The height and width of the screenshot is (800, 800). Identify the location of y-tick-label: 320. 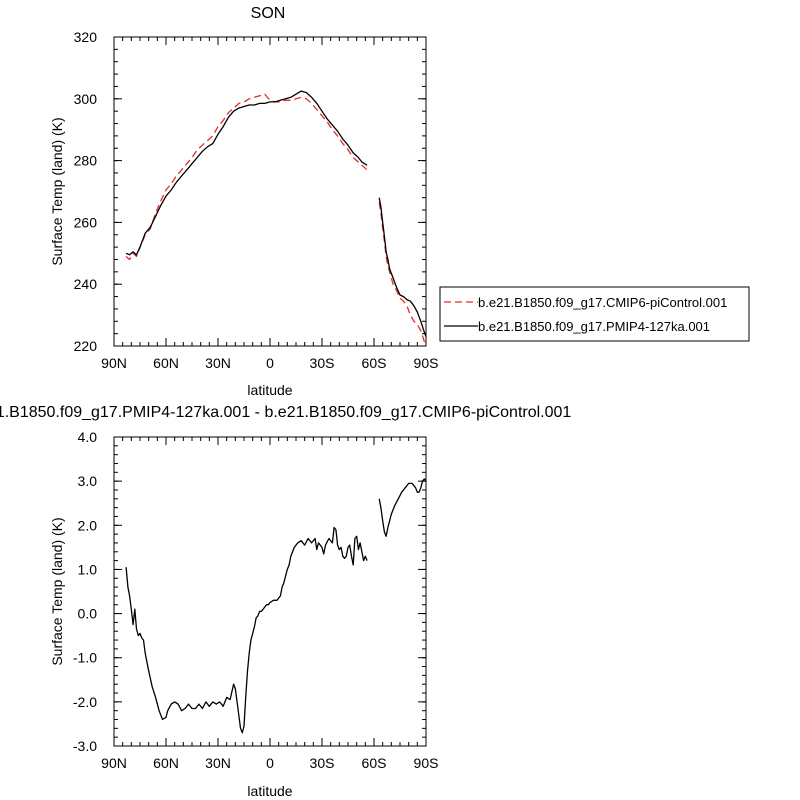
(86, 37).